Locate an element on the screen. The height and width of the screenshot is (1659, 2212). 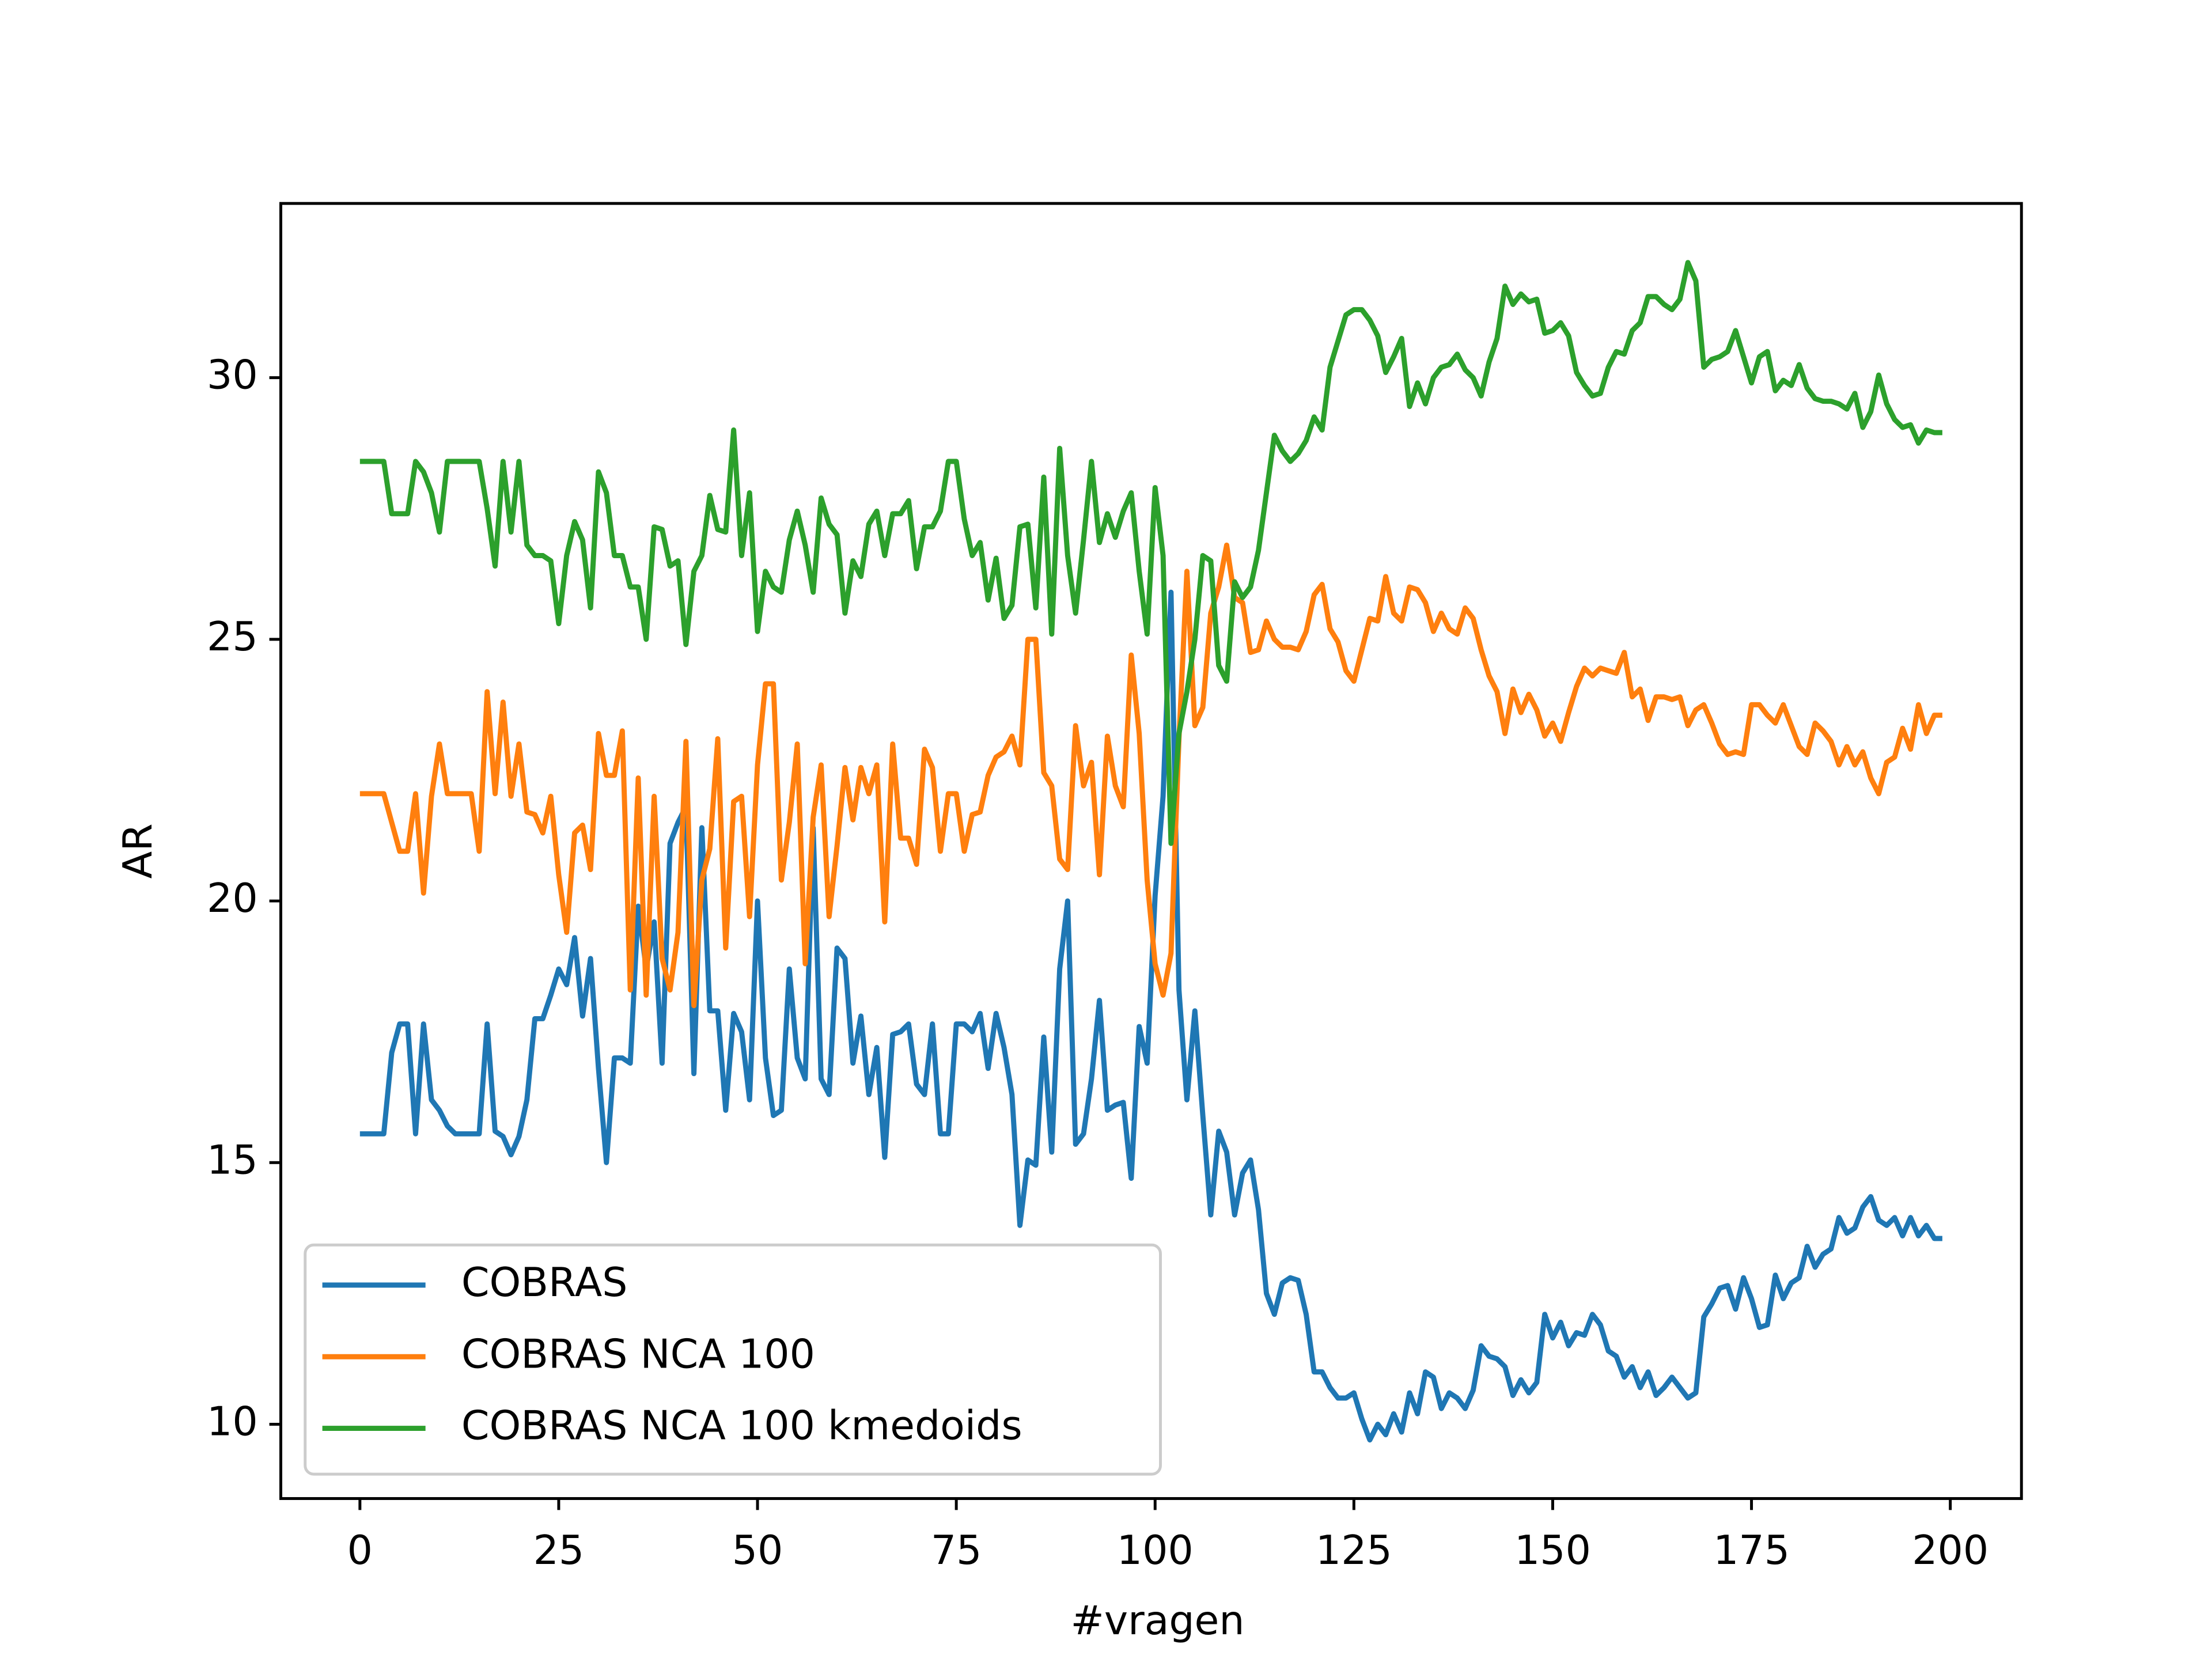
x-tick-label: 0 is located at coordinates (360, 1550).